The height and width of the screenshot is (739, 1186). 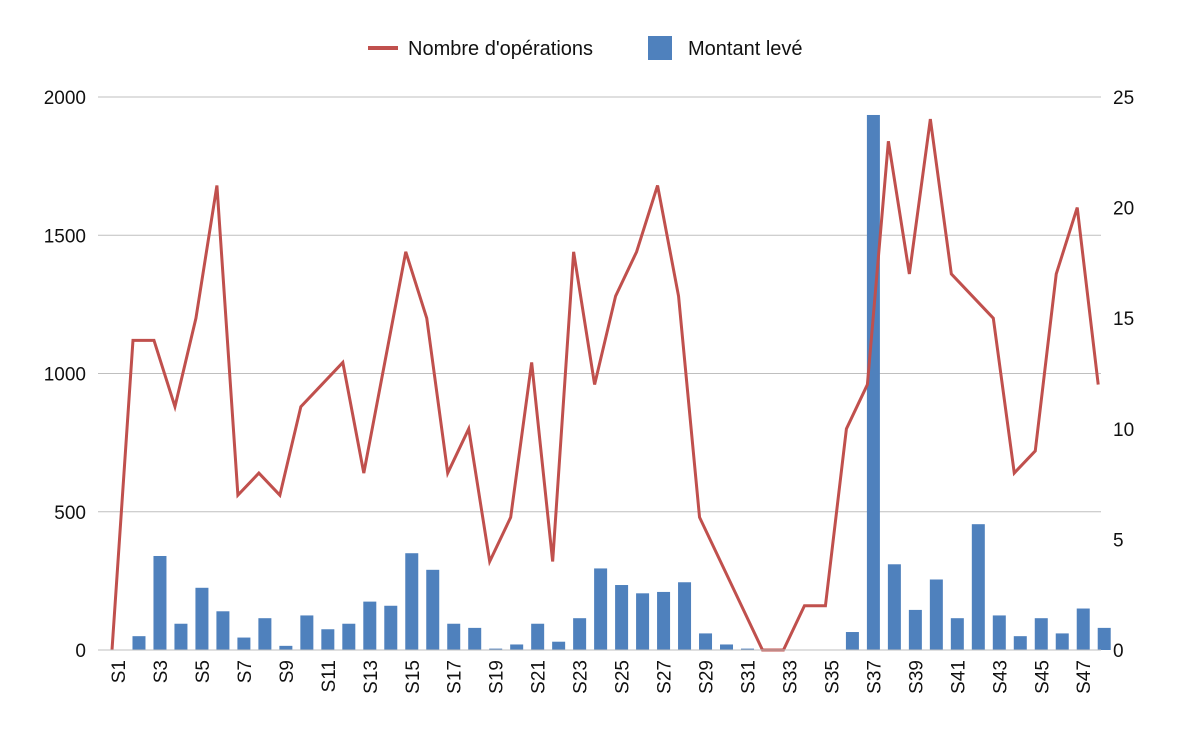 What do you see at coordinates (958, 677) in the screenshot?
I see `x-tick-label: S41` at bounding box center [958, 677].